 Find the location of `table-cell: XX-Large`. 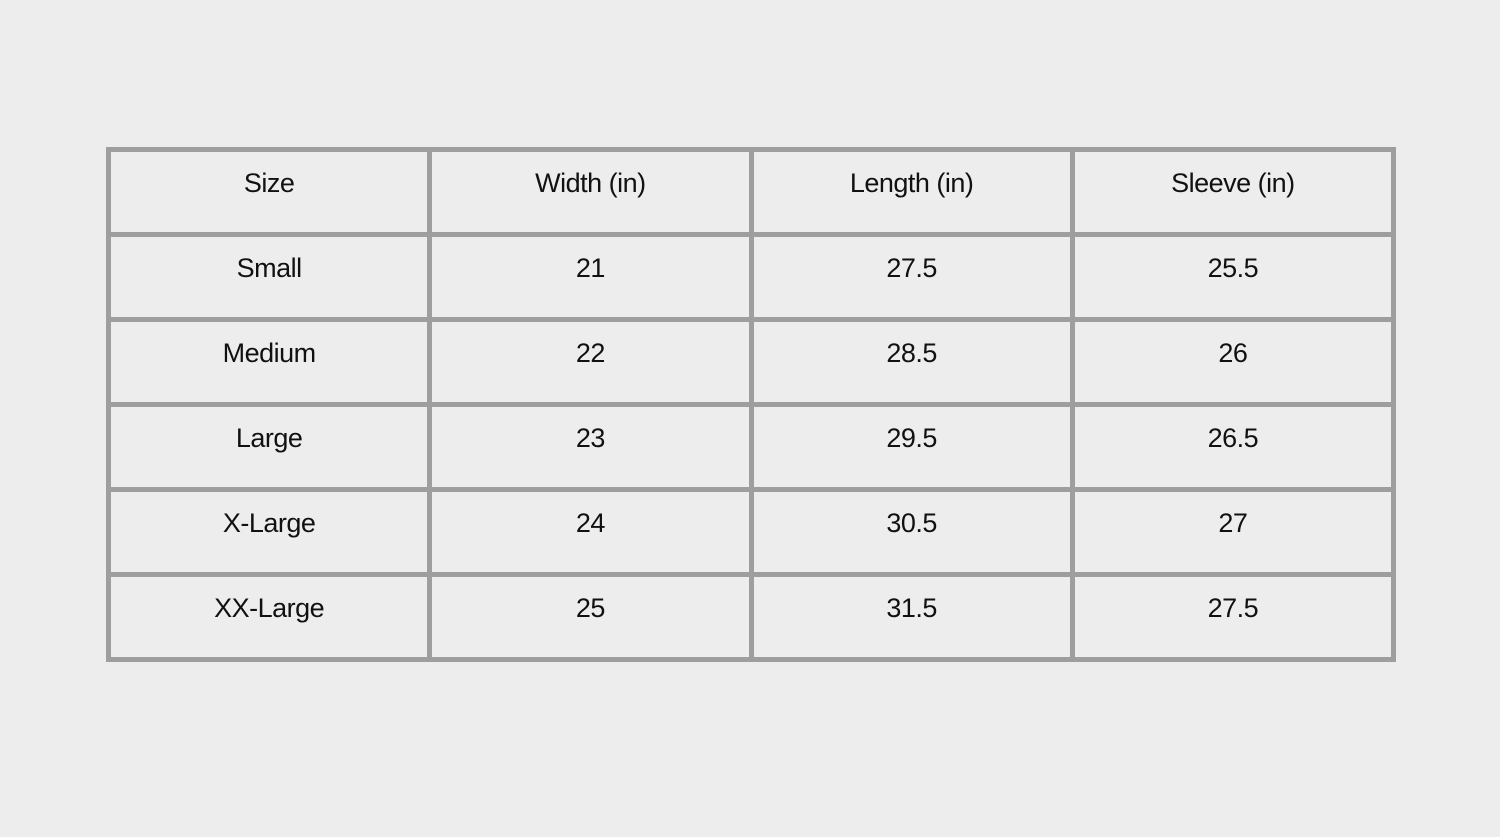

table-cell: XX-Large is located at coordinates (269, 617).